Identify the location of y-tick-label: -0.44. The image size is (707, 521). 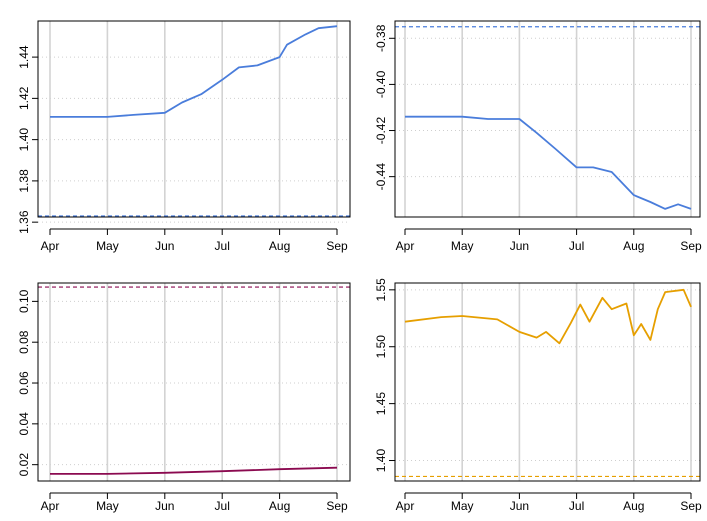
(381, 177).